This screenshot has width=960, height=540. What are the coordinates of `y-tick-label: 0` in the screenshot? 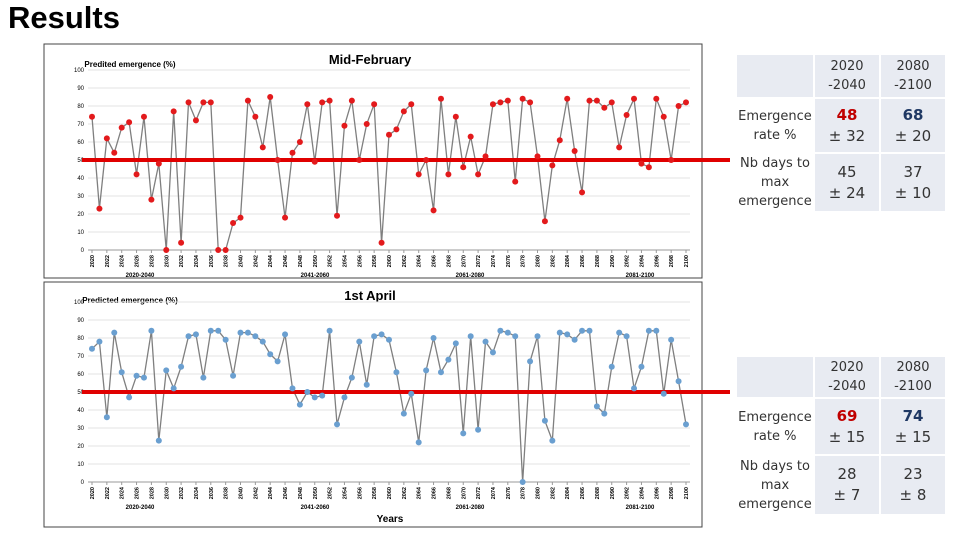 It's located at (83, 483).